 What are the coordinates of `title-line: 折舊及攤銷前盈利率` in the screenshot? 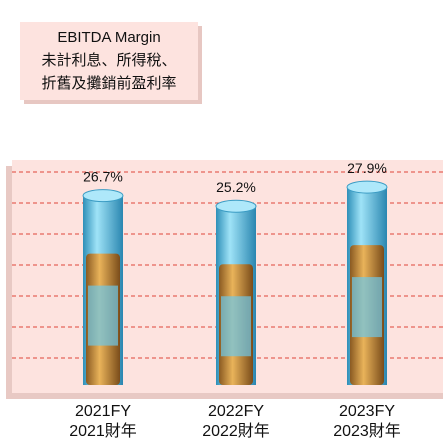 It's located at (108, 83).